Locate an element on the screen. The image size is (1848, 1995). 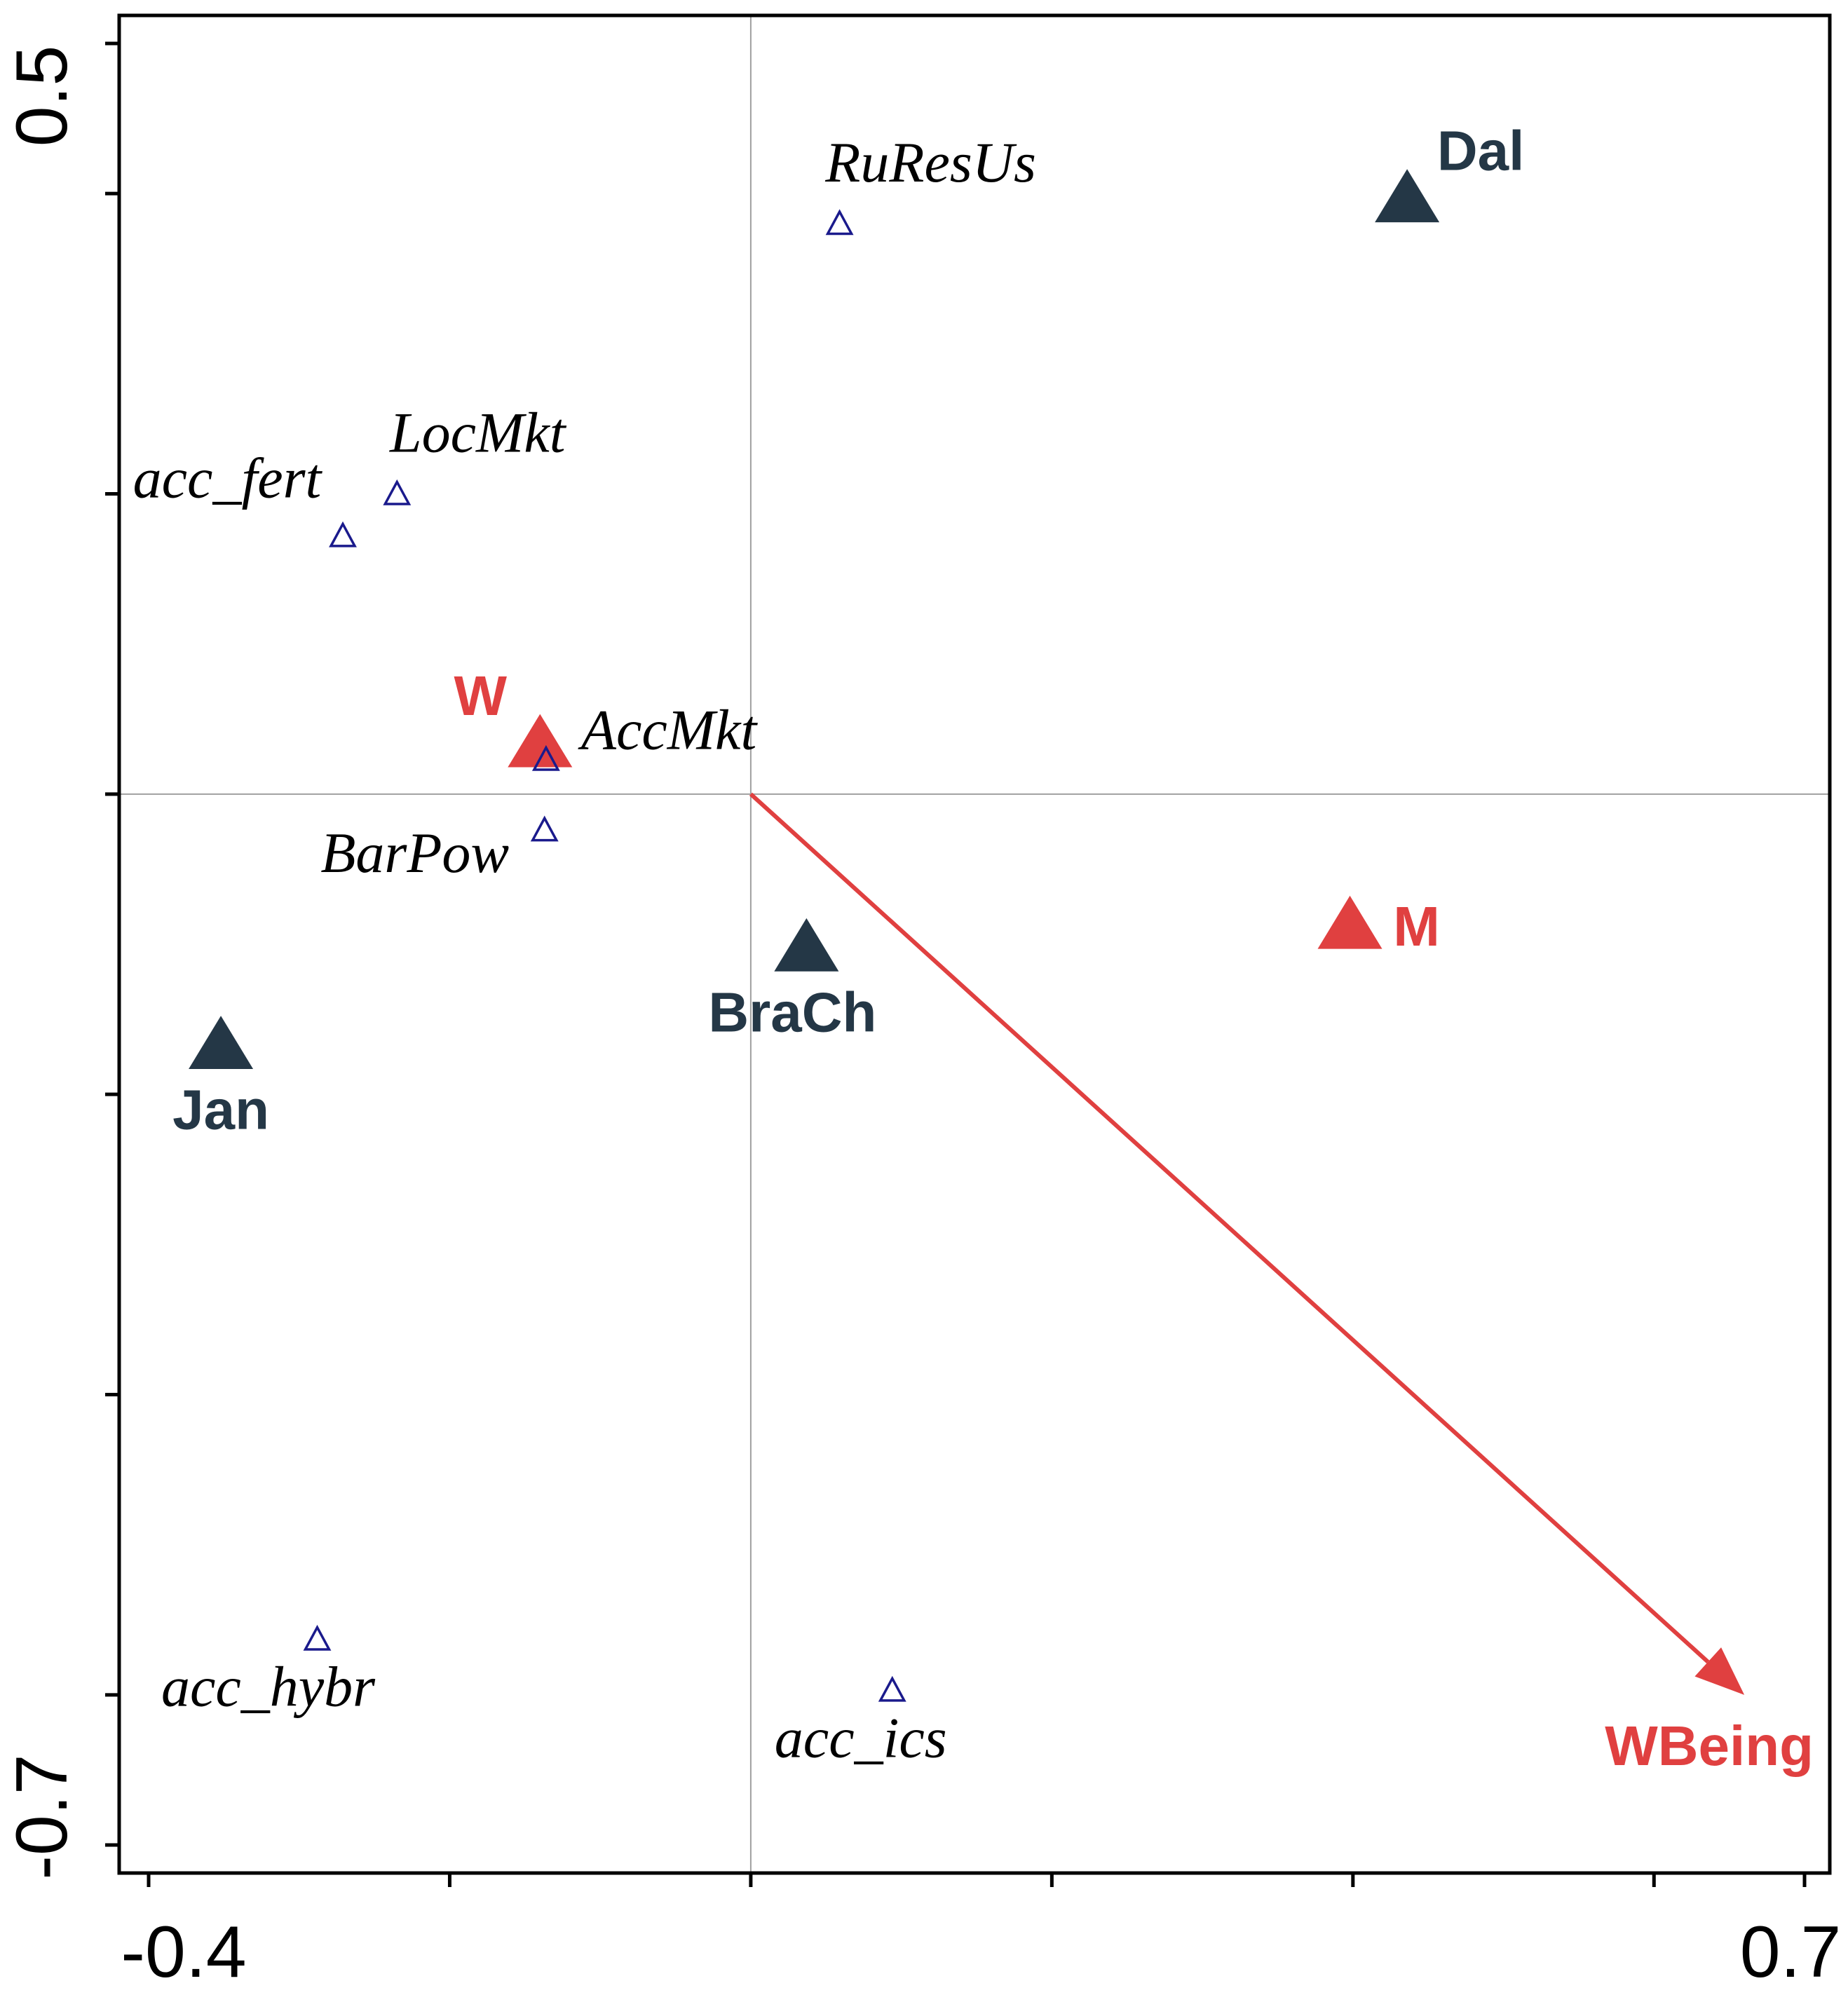
variable-marker-RuResUs is located at coordinates (839, 222).